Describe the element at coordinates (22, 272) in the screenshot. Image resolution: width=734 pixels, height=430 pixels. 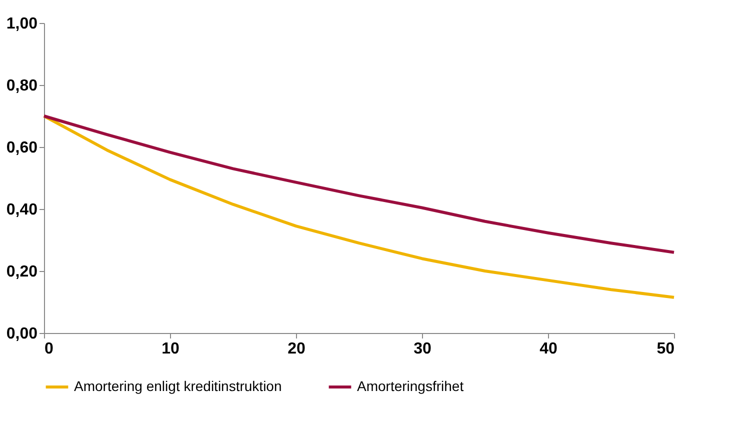
I see `y-tick-label: 0,20` at that location.